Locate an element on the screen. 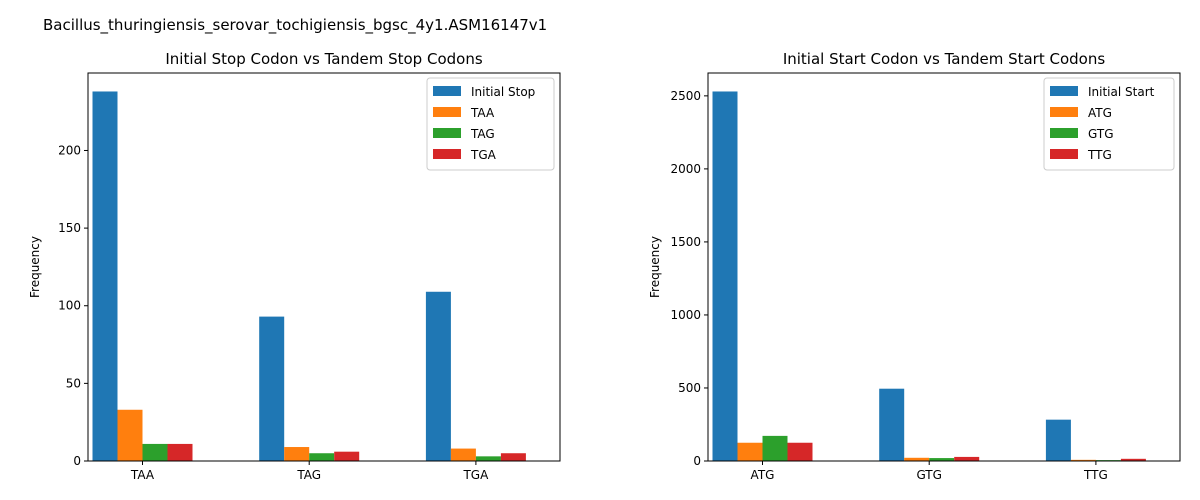  y-tick-label: 100 is located at coordinates (69, 306).